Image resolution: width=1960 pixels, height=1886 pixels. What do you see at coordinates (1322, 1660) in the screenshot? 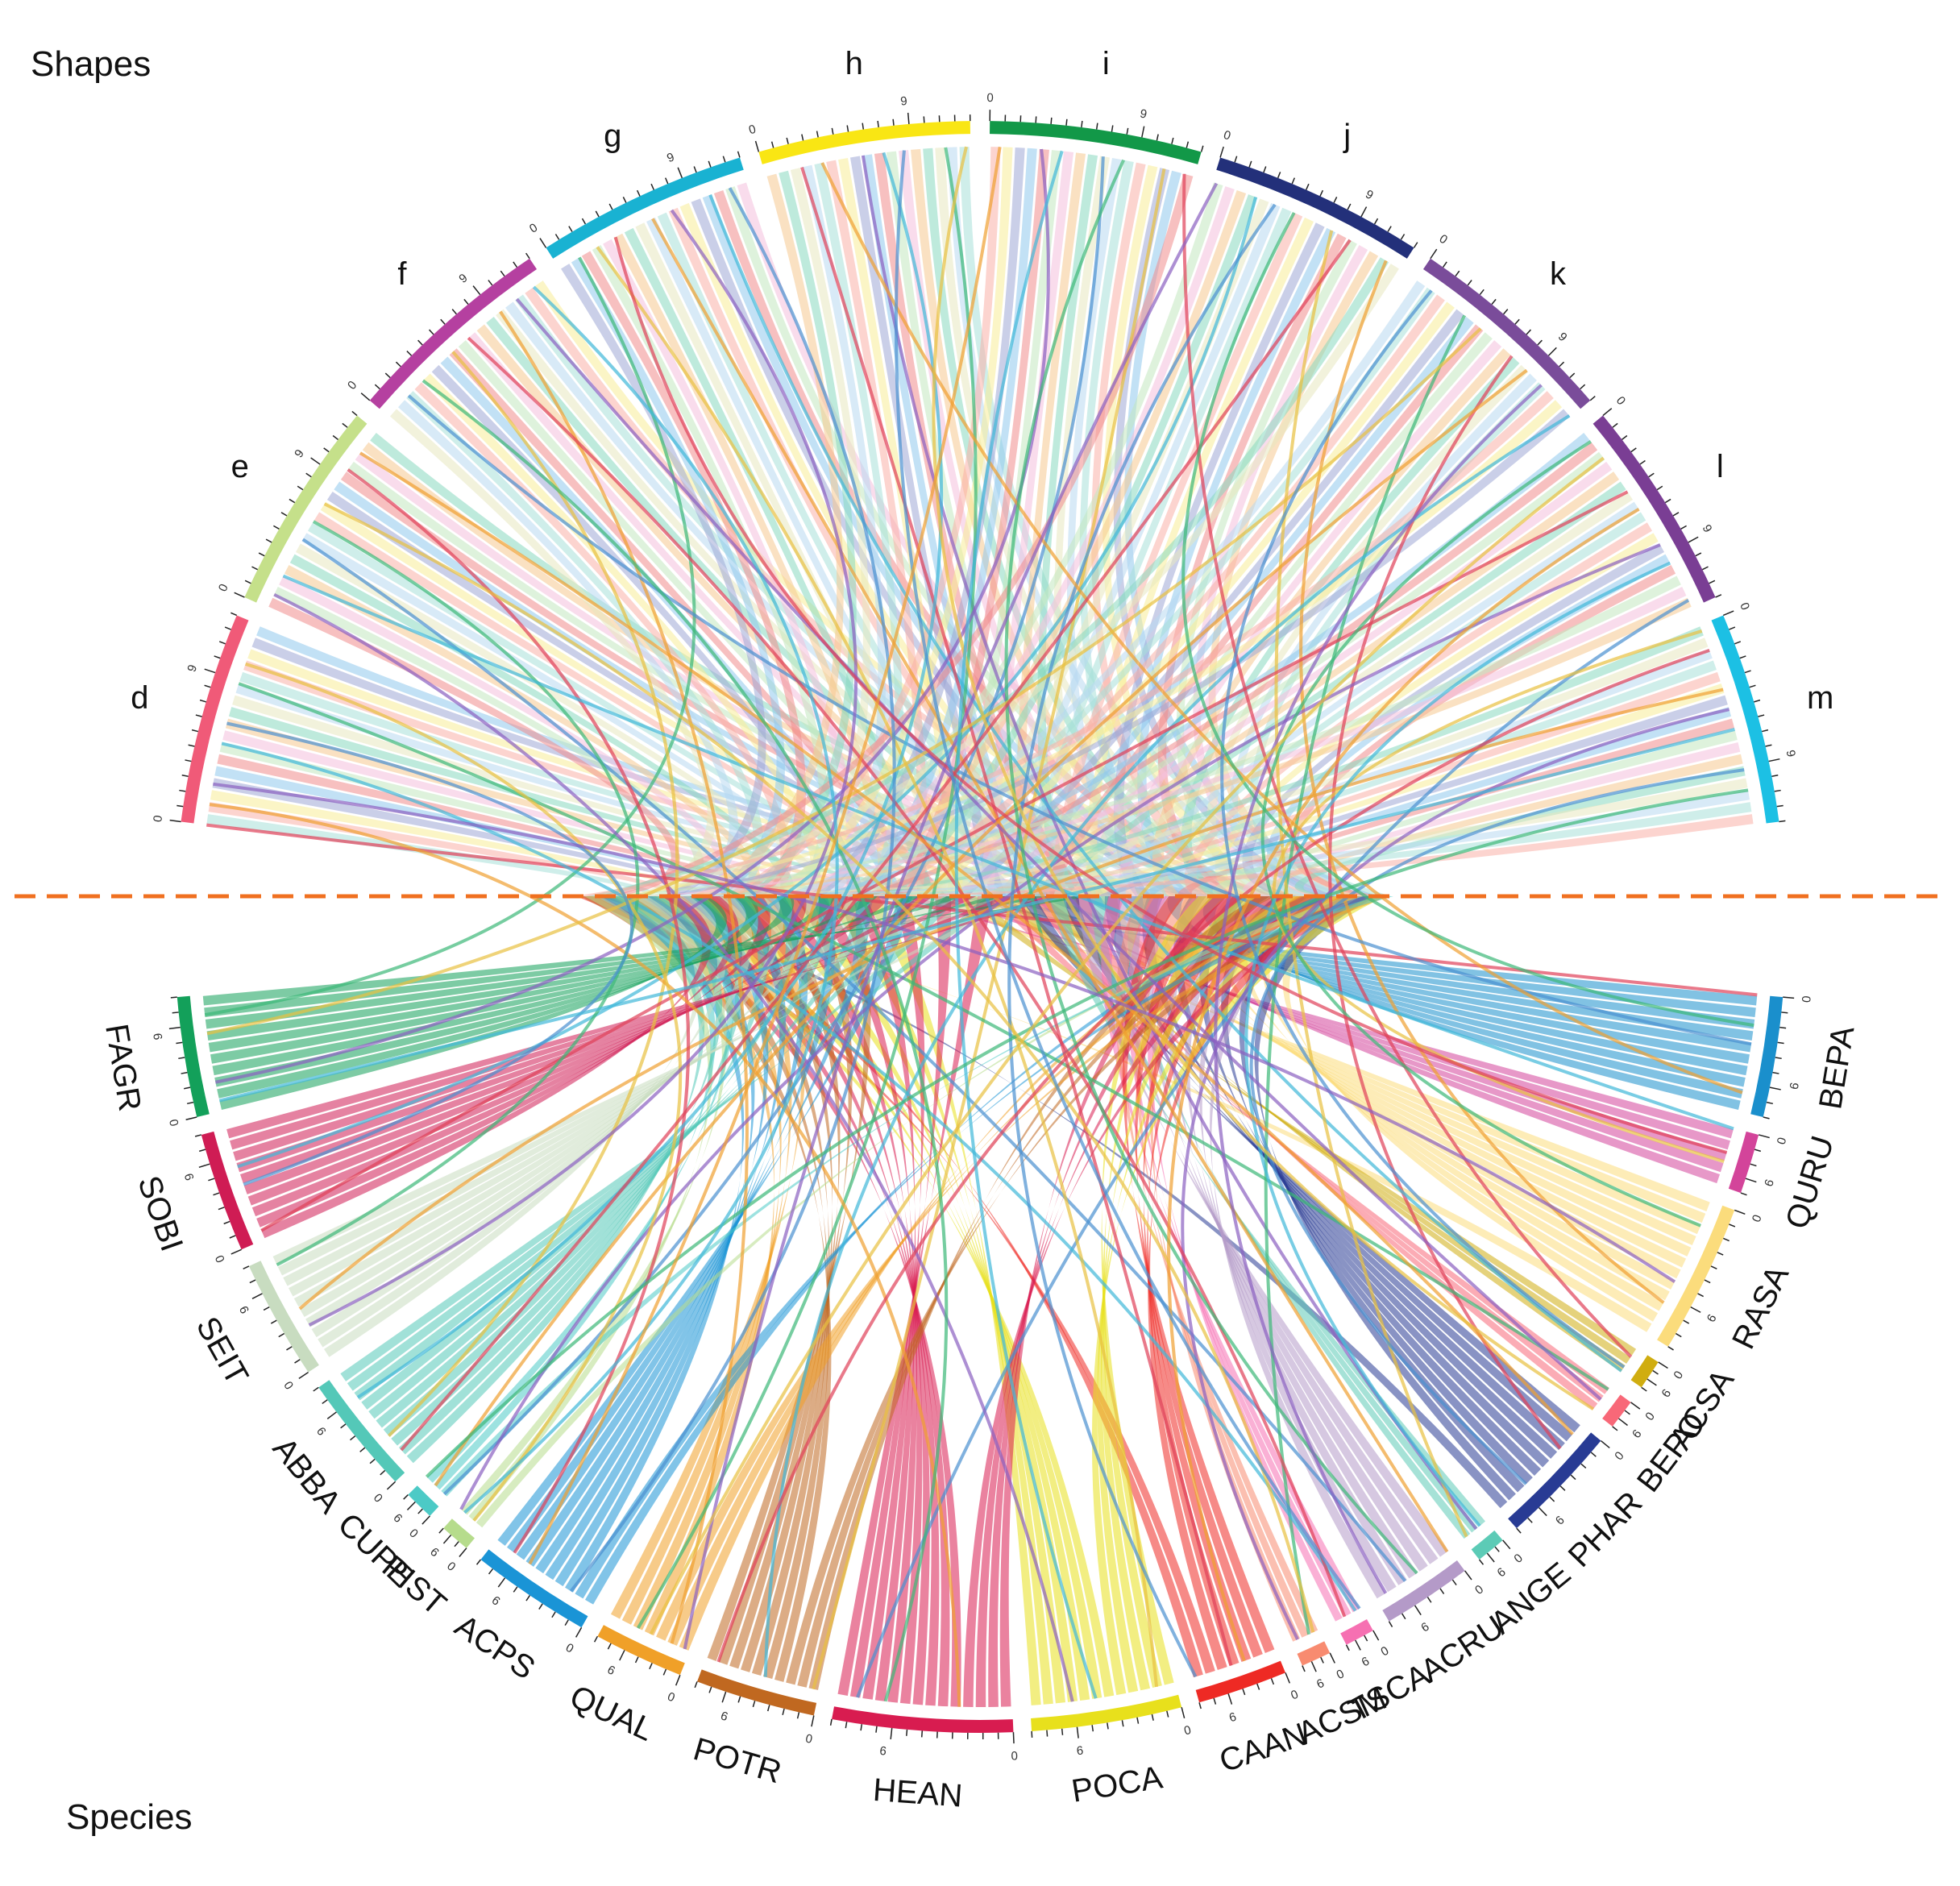
I see `species-acsm-tick` at bounding box center [1322, 1660].